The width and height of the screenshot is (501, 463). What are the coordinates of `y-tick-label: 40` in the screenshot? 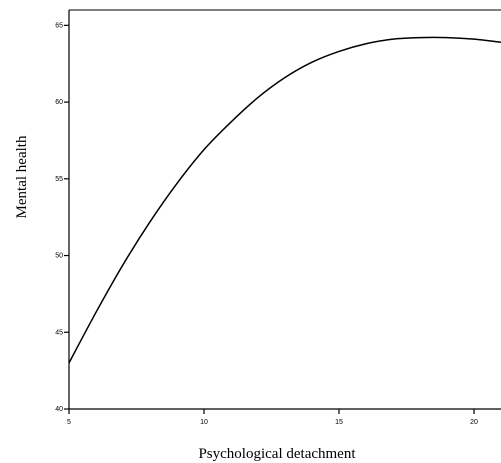 It's located at (59, 409).